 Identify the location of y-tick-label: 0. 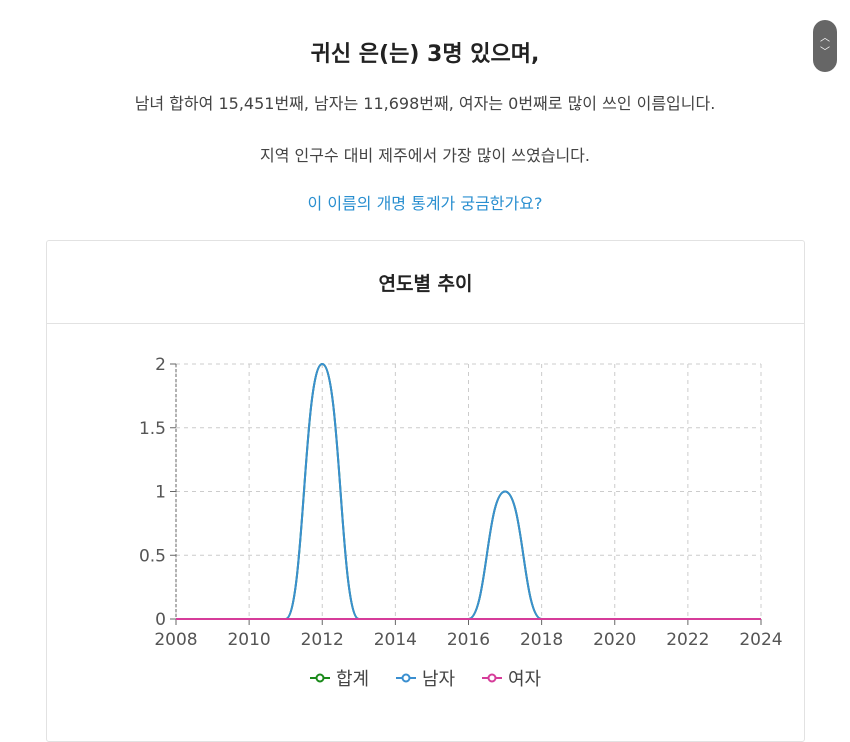
(160, 620).